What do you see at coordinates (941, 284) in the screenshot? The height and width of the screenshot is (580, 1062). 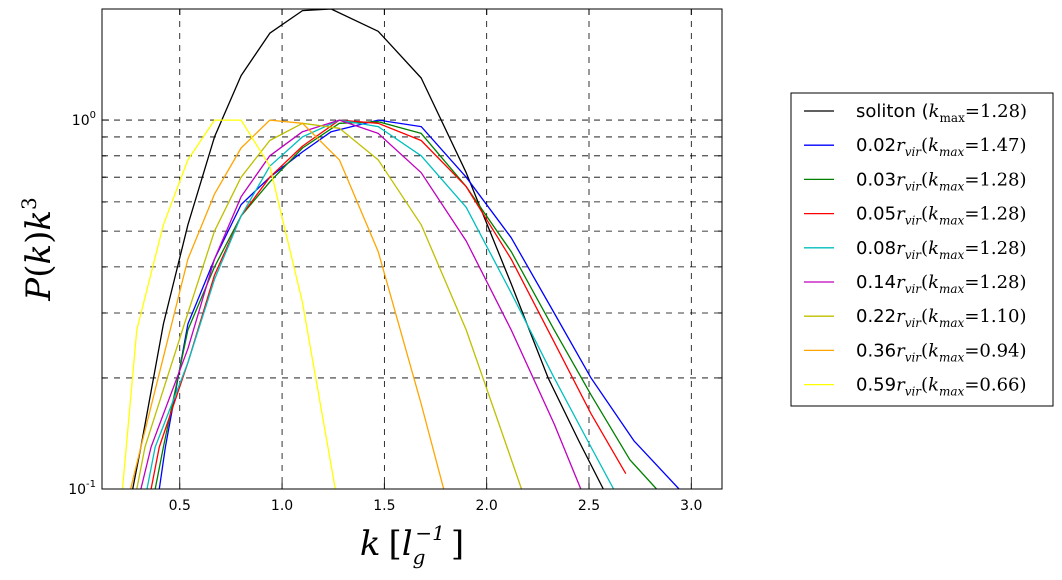 I see `legend-entry: 0.14rvir(kmax=1.28)` at bounding box center [941, 284].